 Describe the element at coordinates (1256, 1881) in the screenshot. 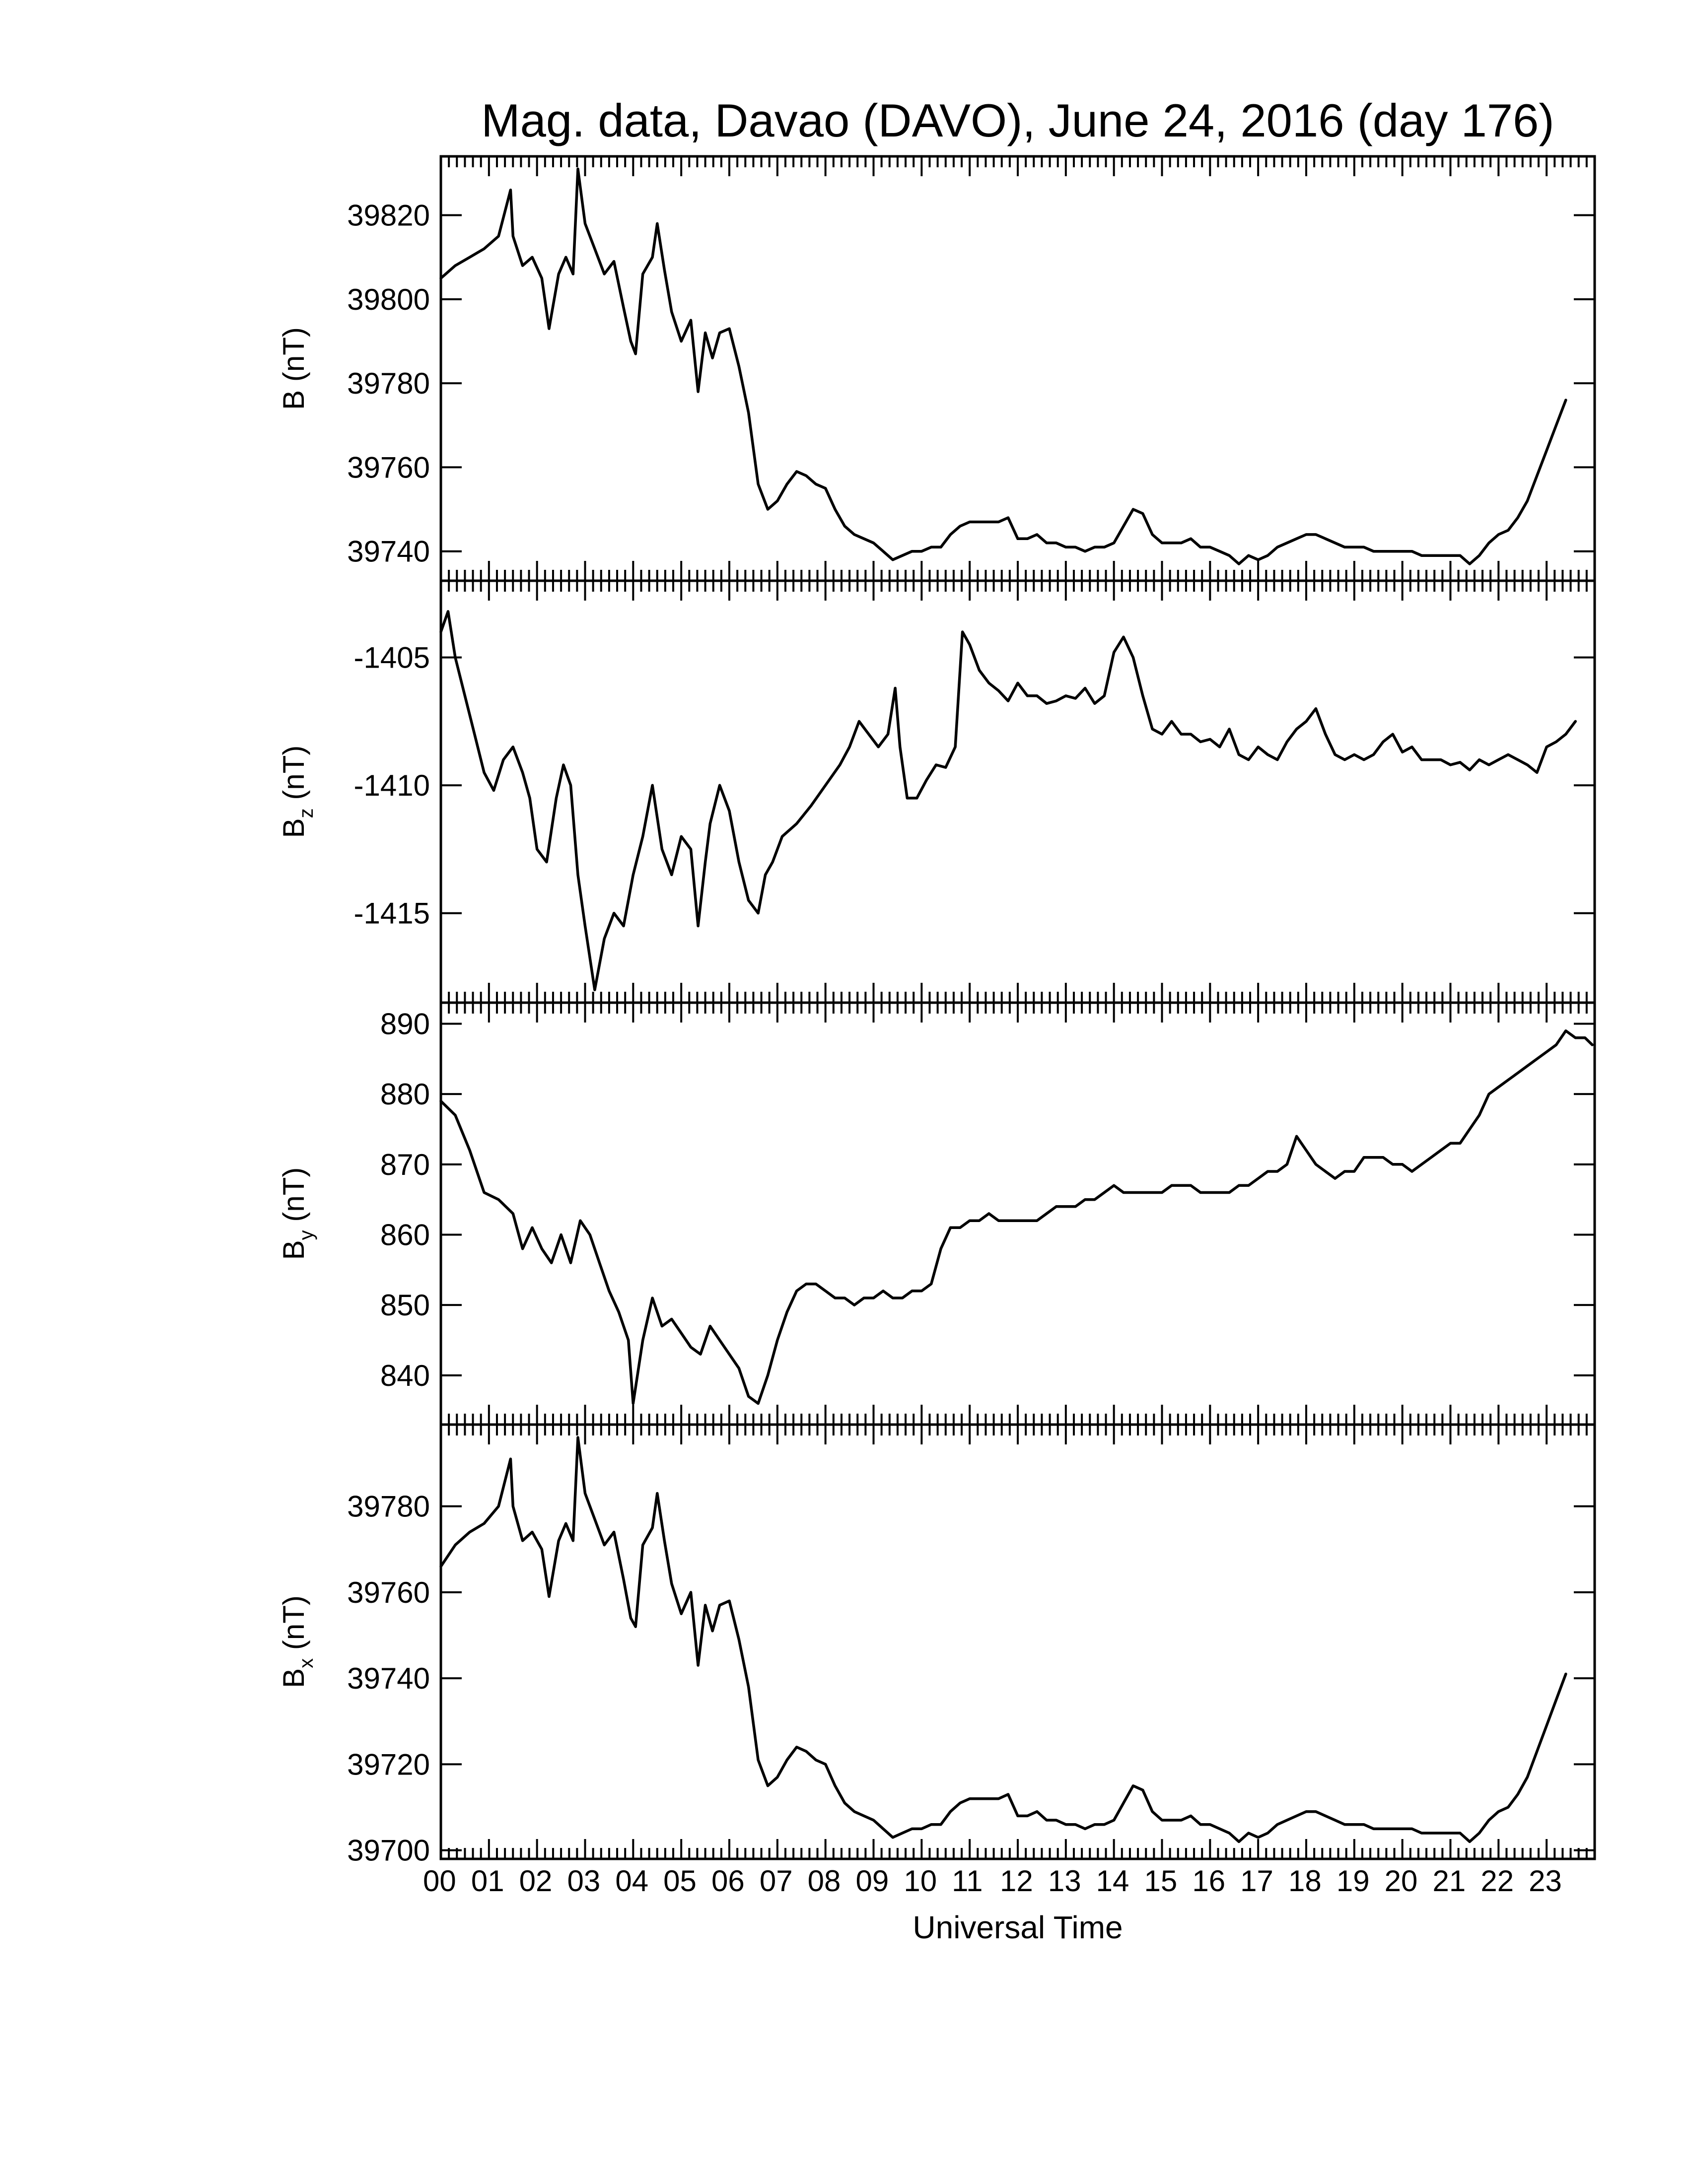

I see `x-tick-label: 17` at that location.